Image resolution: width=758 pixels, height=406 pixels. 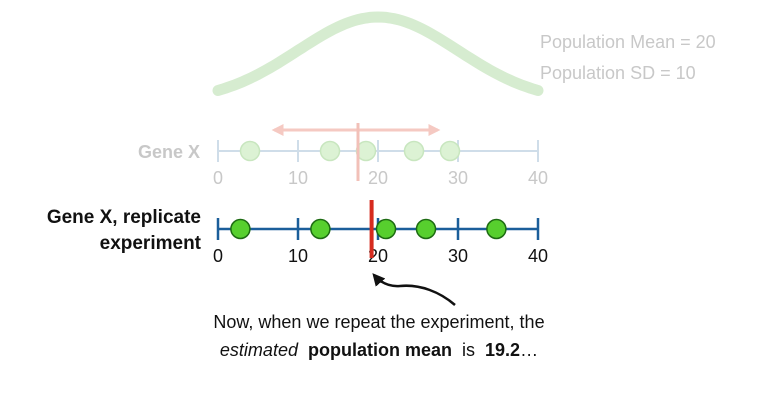 I want to click on replicate-tick-label: 0, so click(x=218, y=256).